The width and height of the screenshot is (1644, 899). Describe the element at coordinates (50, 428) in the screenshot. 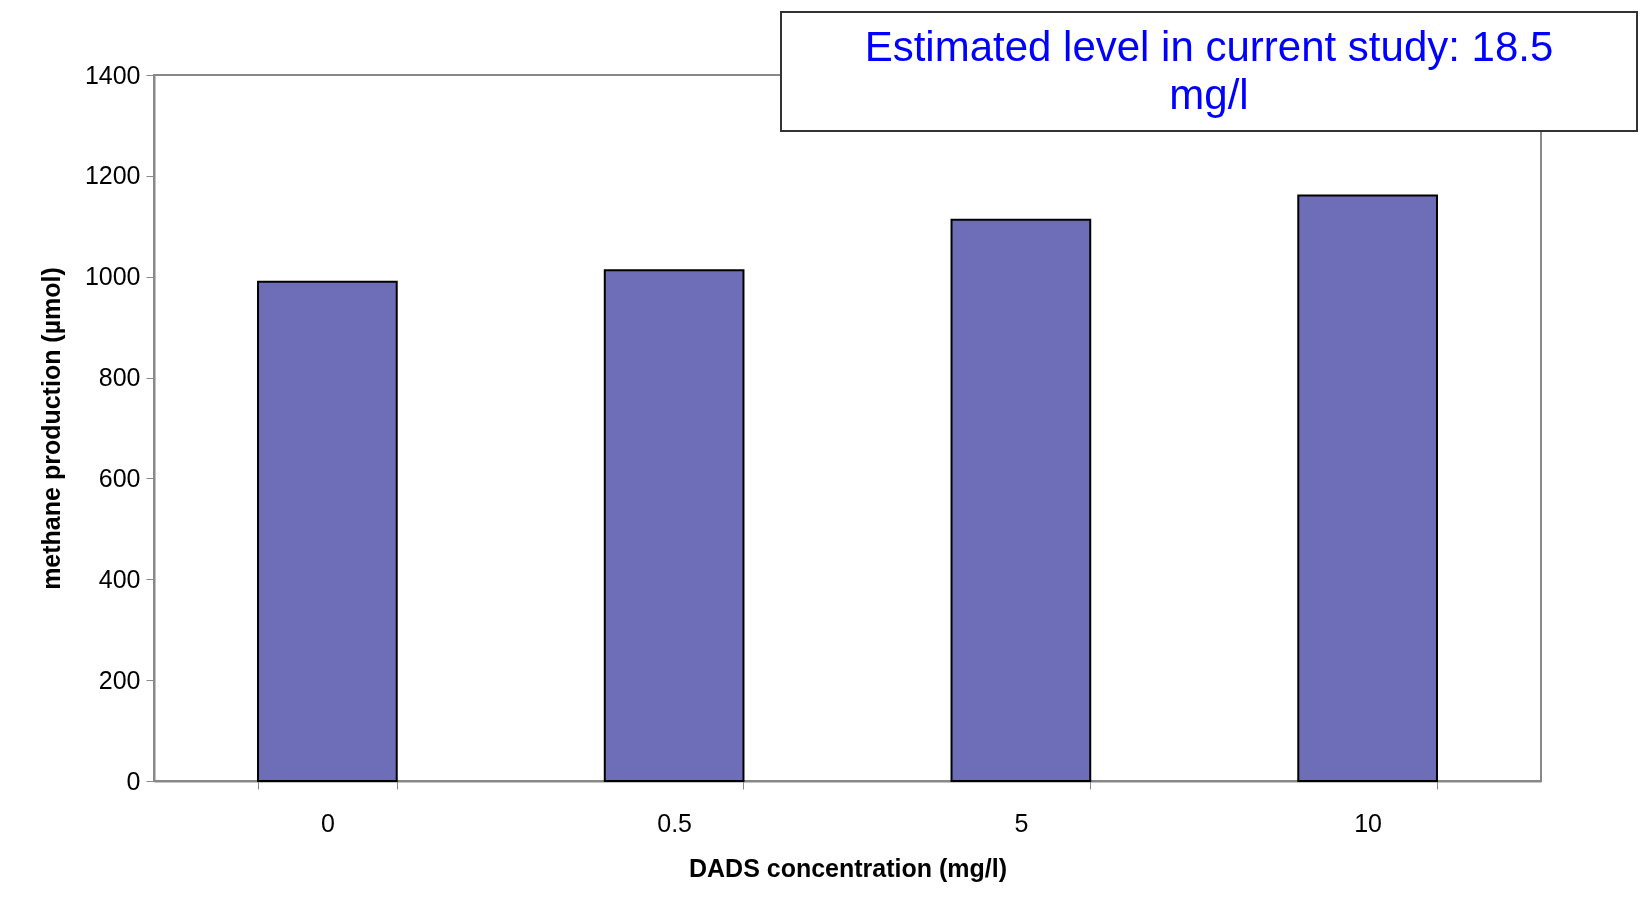

I see `y-axis-title: methane production (µmol)` at that location.